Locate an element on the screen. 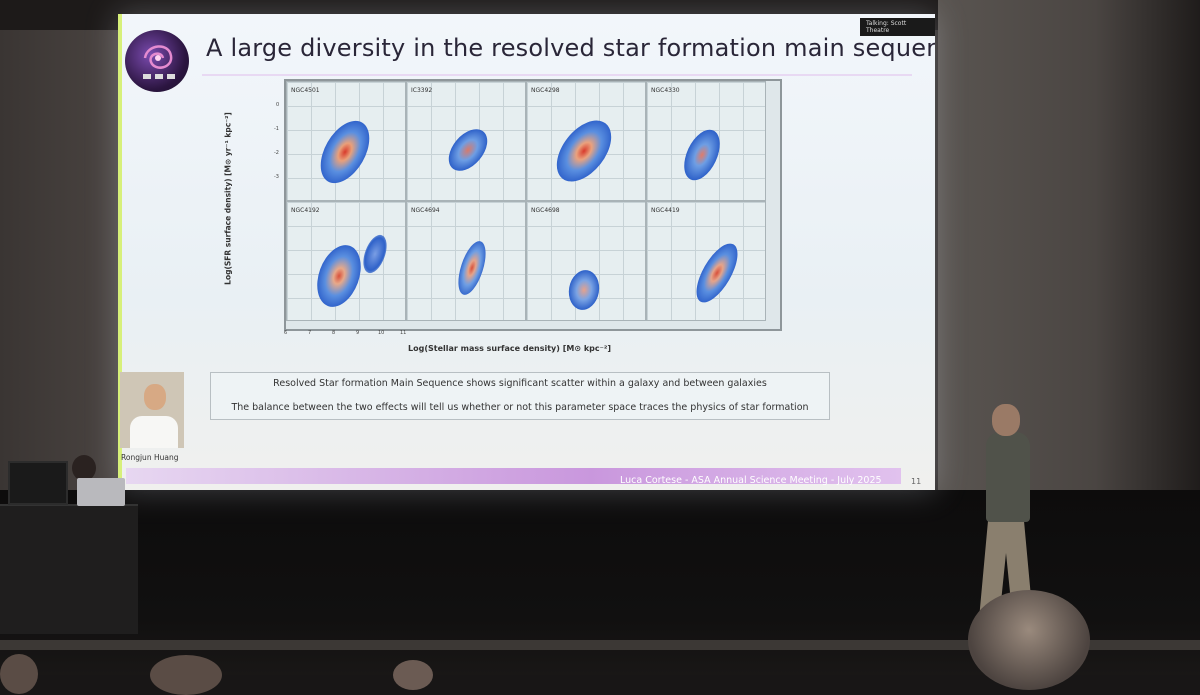 The image size is (1200, 695). photo-caption: Rongjun Huang is located at coordinates (150, 457).